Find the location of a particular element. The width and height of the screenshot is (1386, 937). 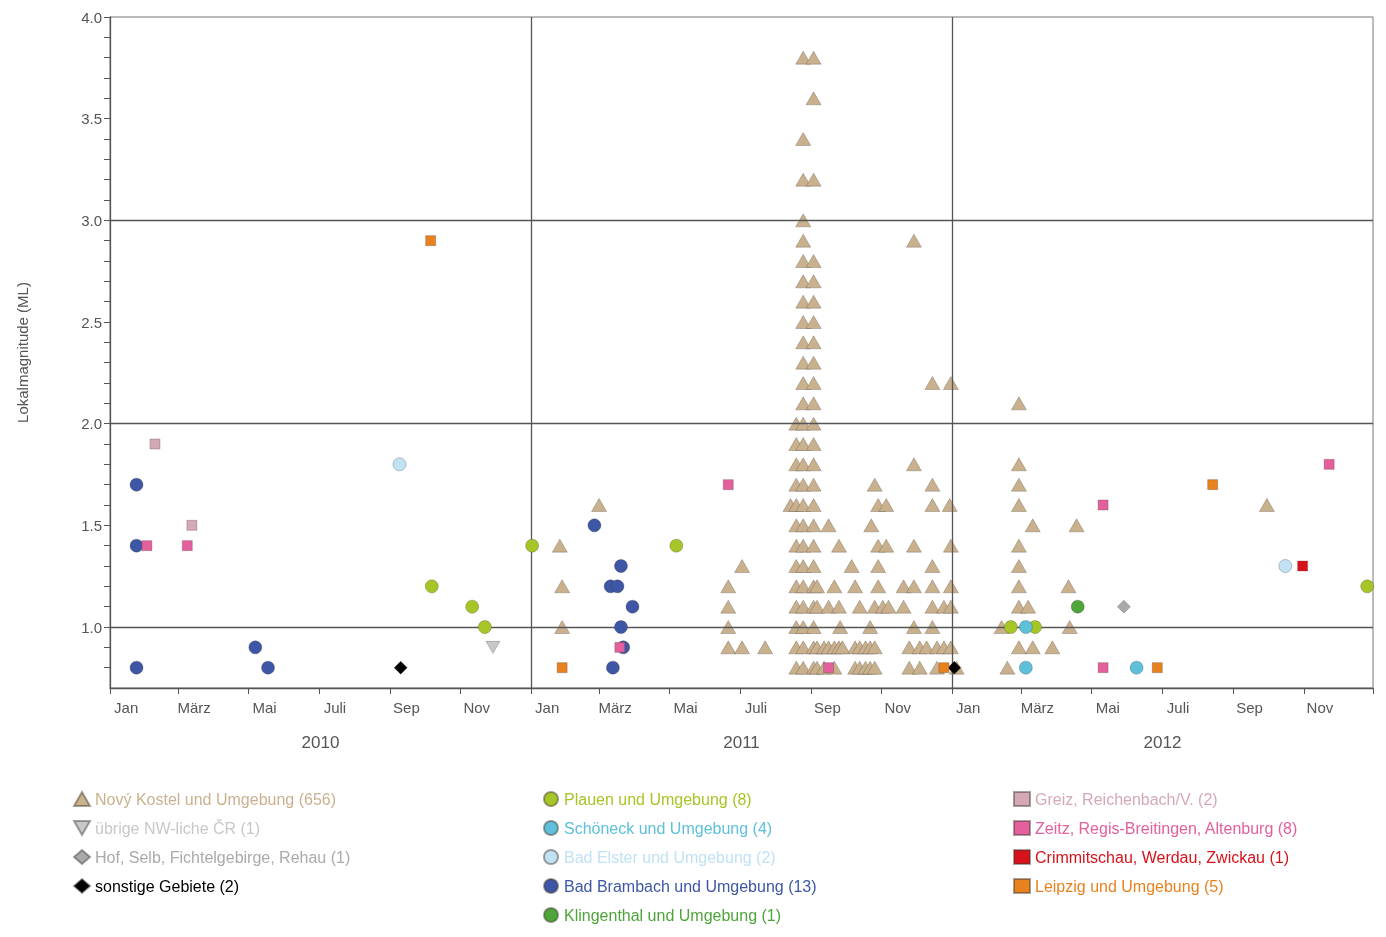

legend-label: Crimmitschau, Werdau, Zwickau (1) is located at coordinates (1162, 857).